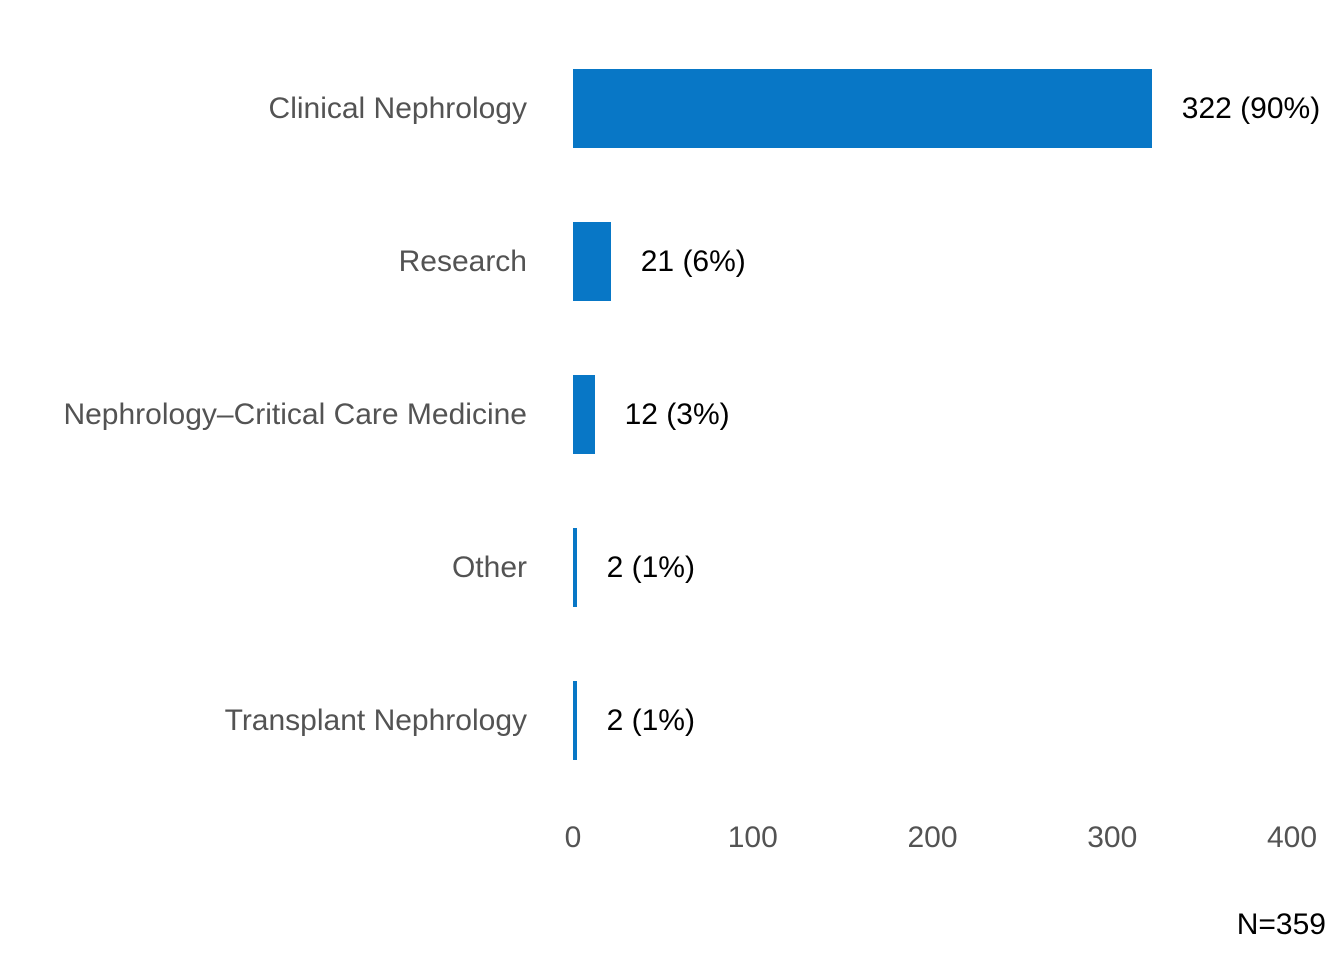  I want to click on x-tick-label: 300, so click(1112, 837).